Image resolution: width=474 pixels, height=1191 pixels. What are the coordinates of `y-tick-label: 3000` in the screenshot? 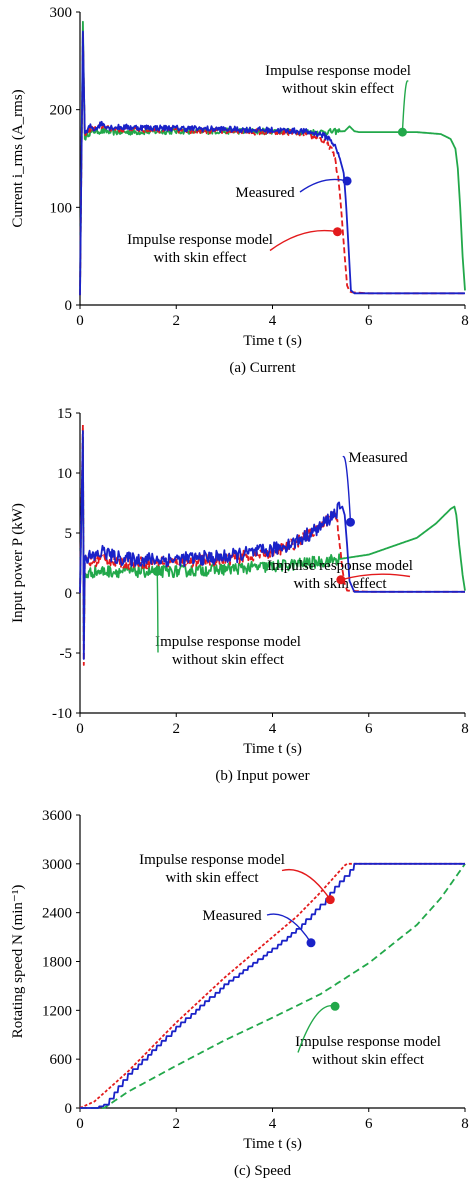 It's located at (57, 865).